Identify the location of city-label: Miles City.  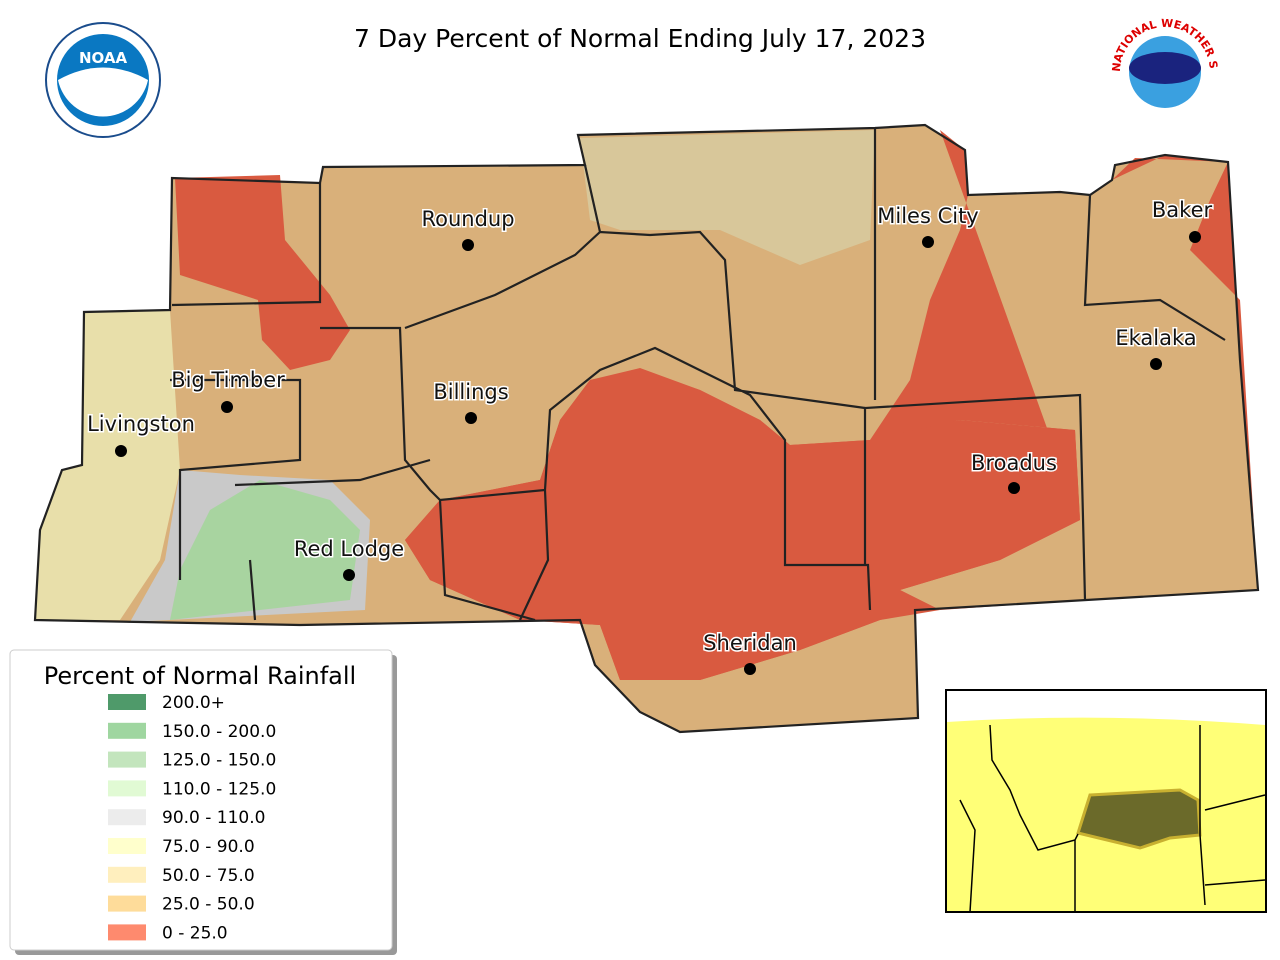
(927, 216).